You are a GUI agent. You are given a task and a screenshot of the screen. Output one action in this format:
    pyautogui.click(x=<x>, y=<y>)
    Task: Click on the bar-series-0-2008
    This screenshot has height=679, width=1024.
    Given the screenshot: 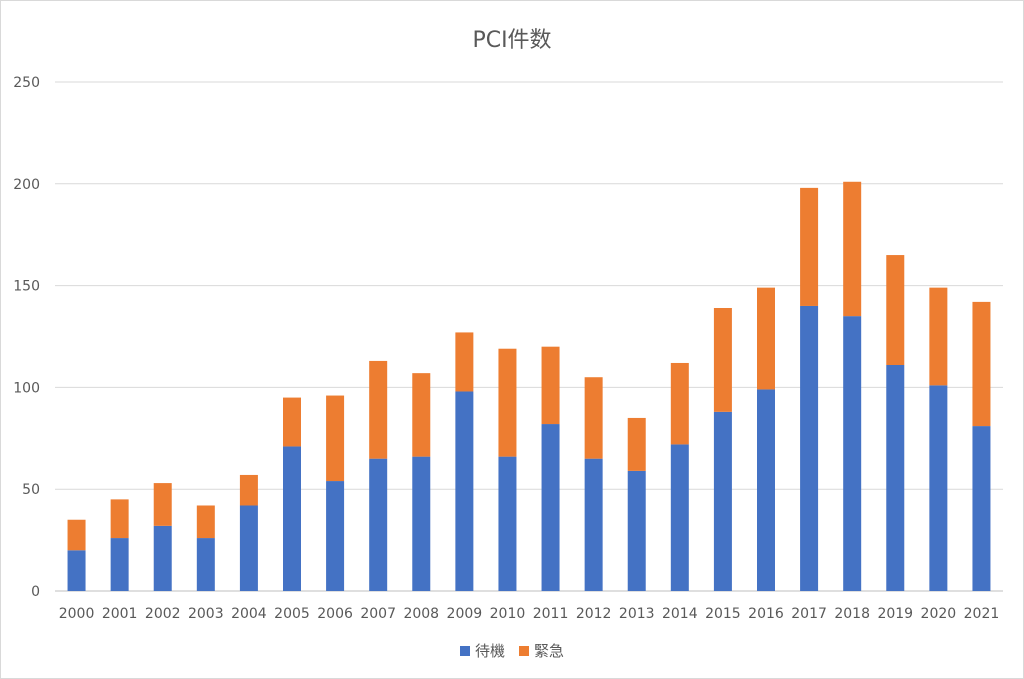 What is the action you would take?
    pyautogui.click(x=421, y=523)
    